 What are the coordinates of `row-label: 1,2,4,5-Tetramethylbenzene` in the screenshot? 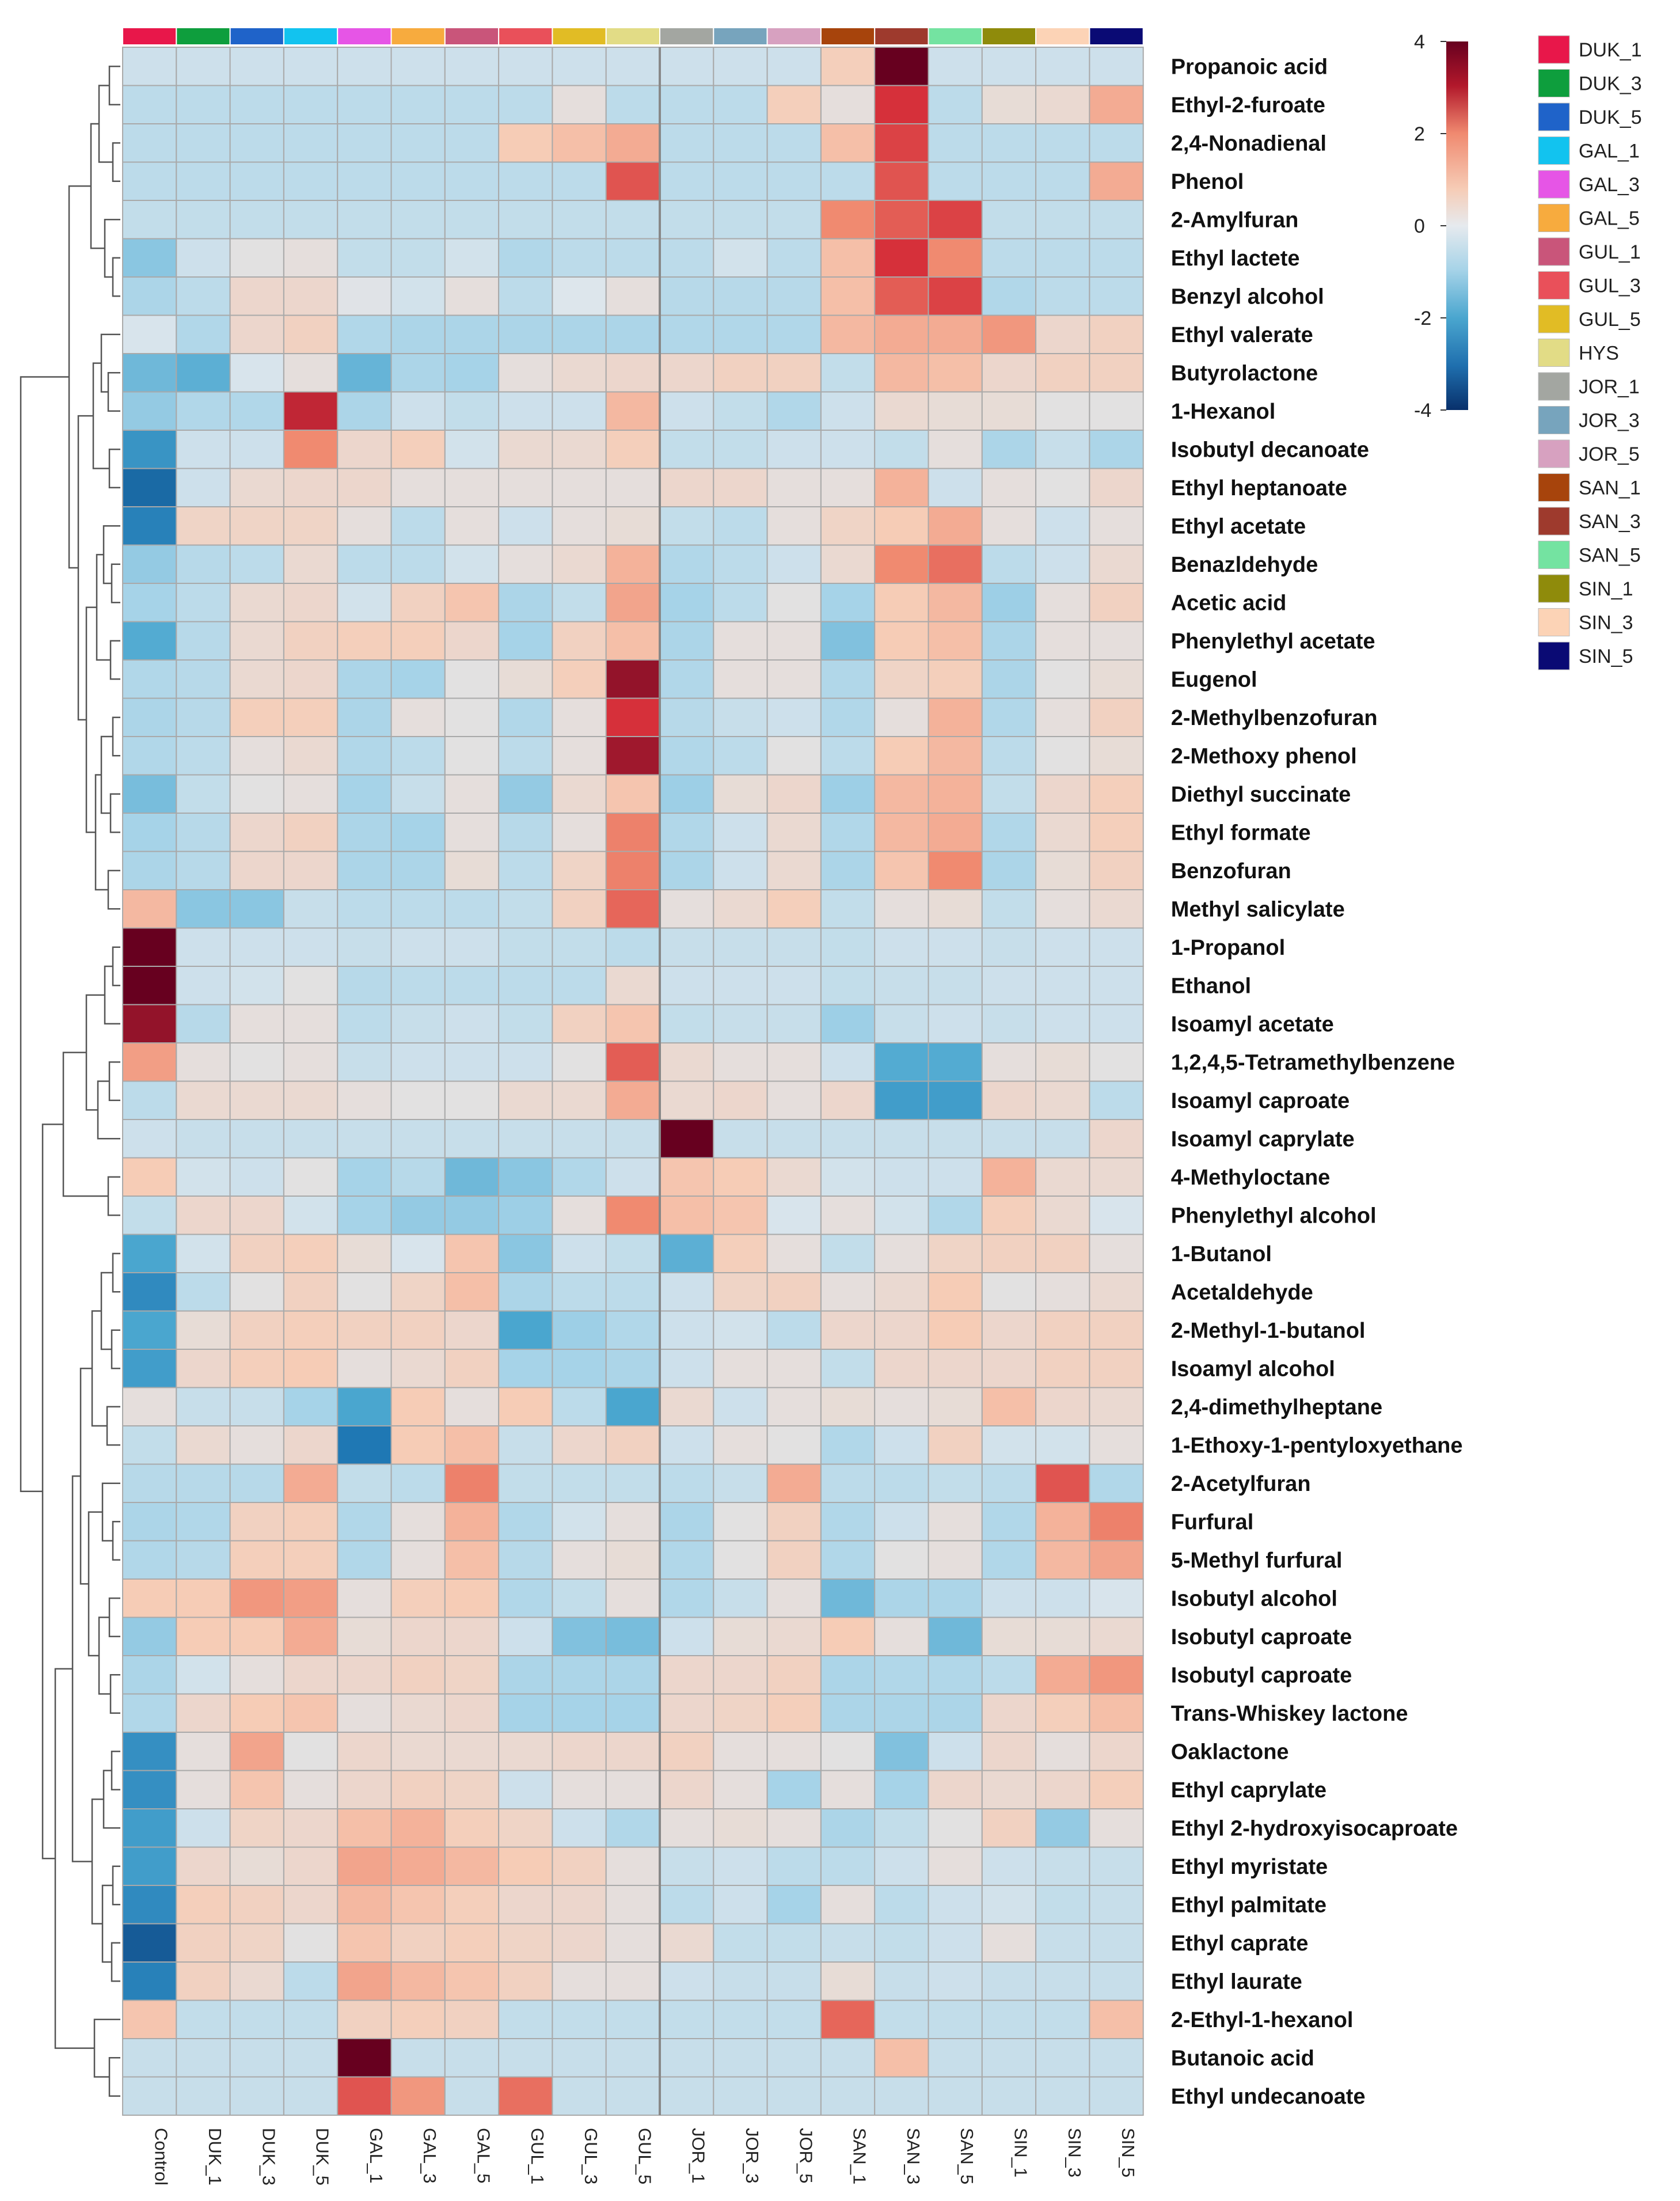 It's located at (1313, 1062).